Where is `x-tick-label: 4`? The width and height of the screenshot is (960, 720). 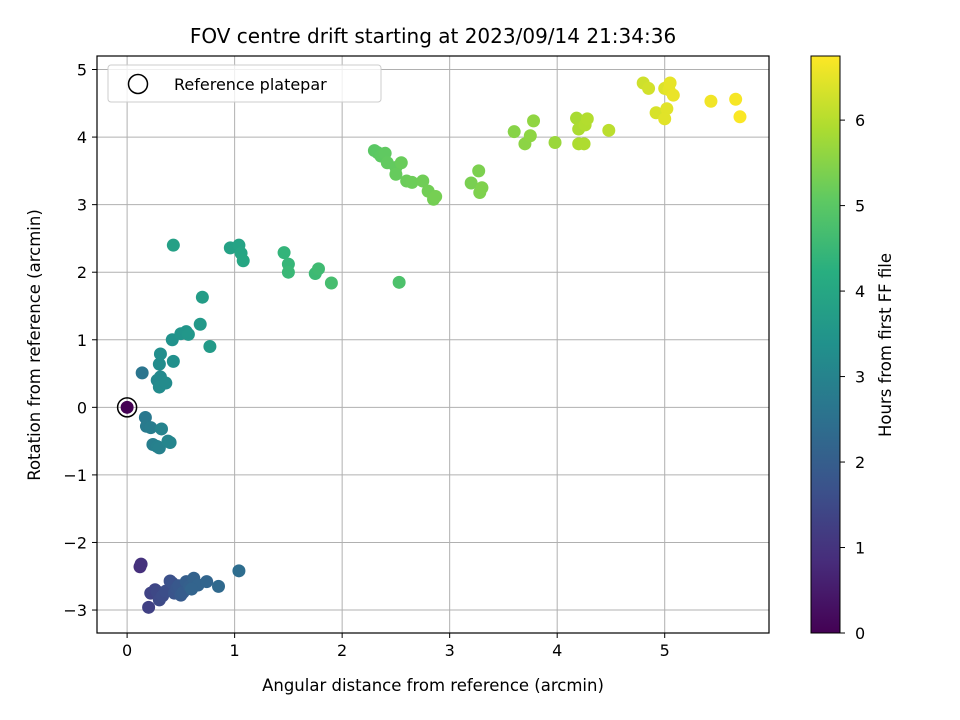
x-tick-label: 4 is located at coordinates (557, 650).